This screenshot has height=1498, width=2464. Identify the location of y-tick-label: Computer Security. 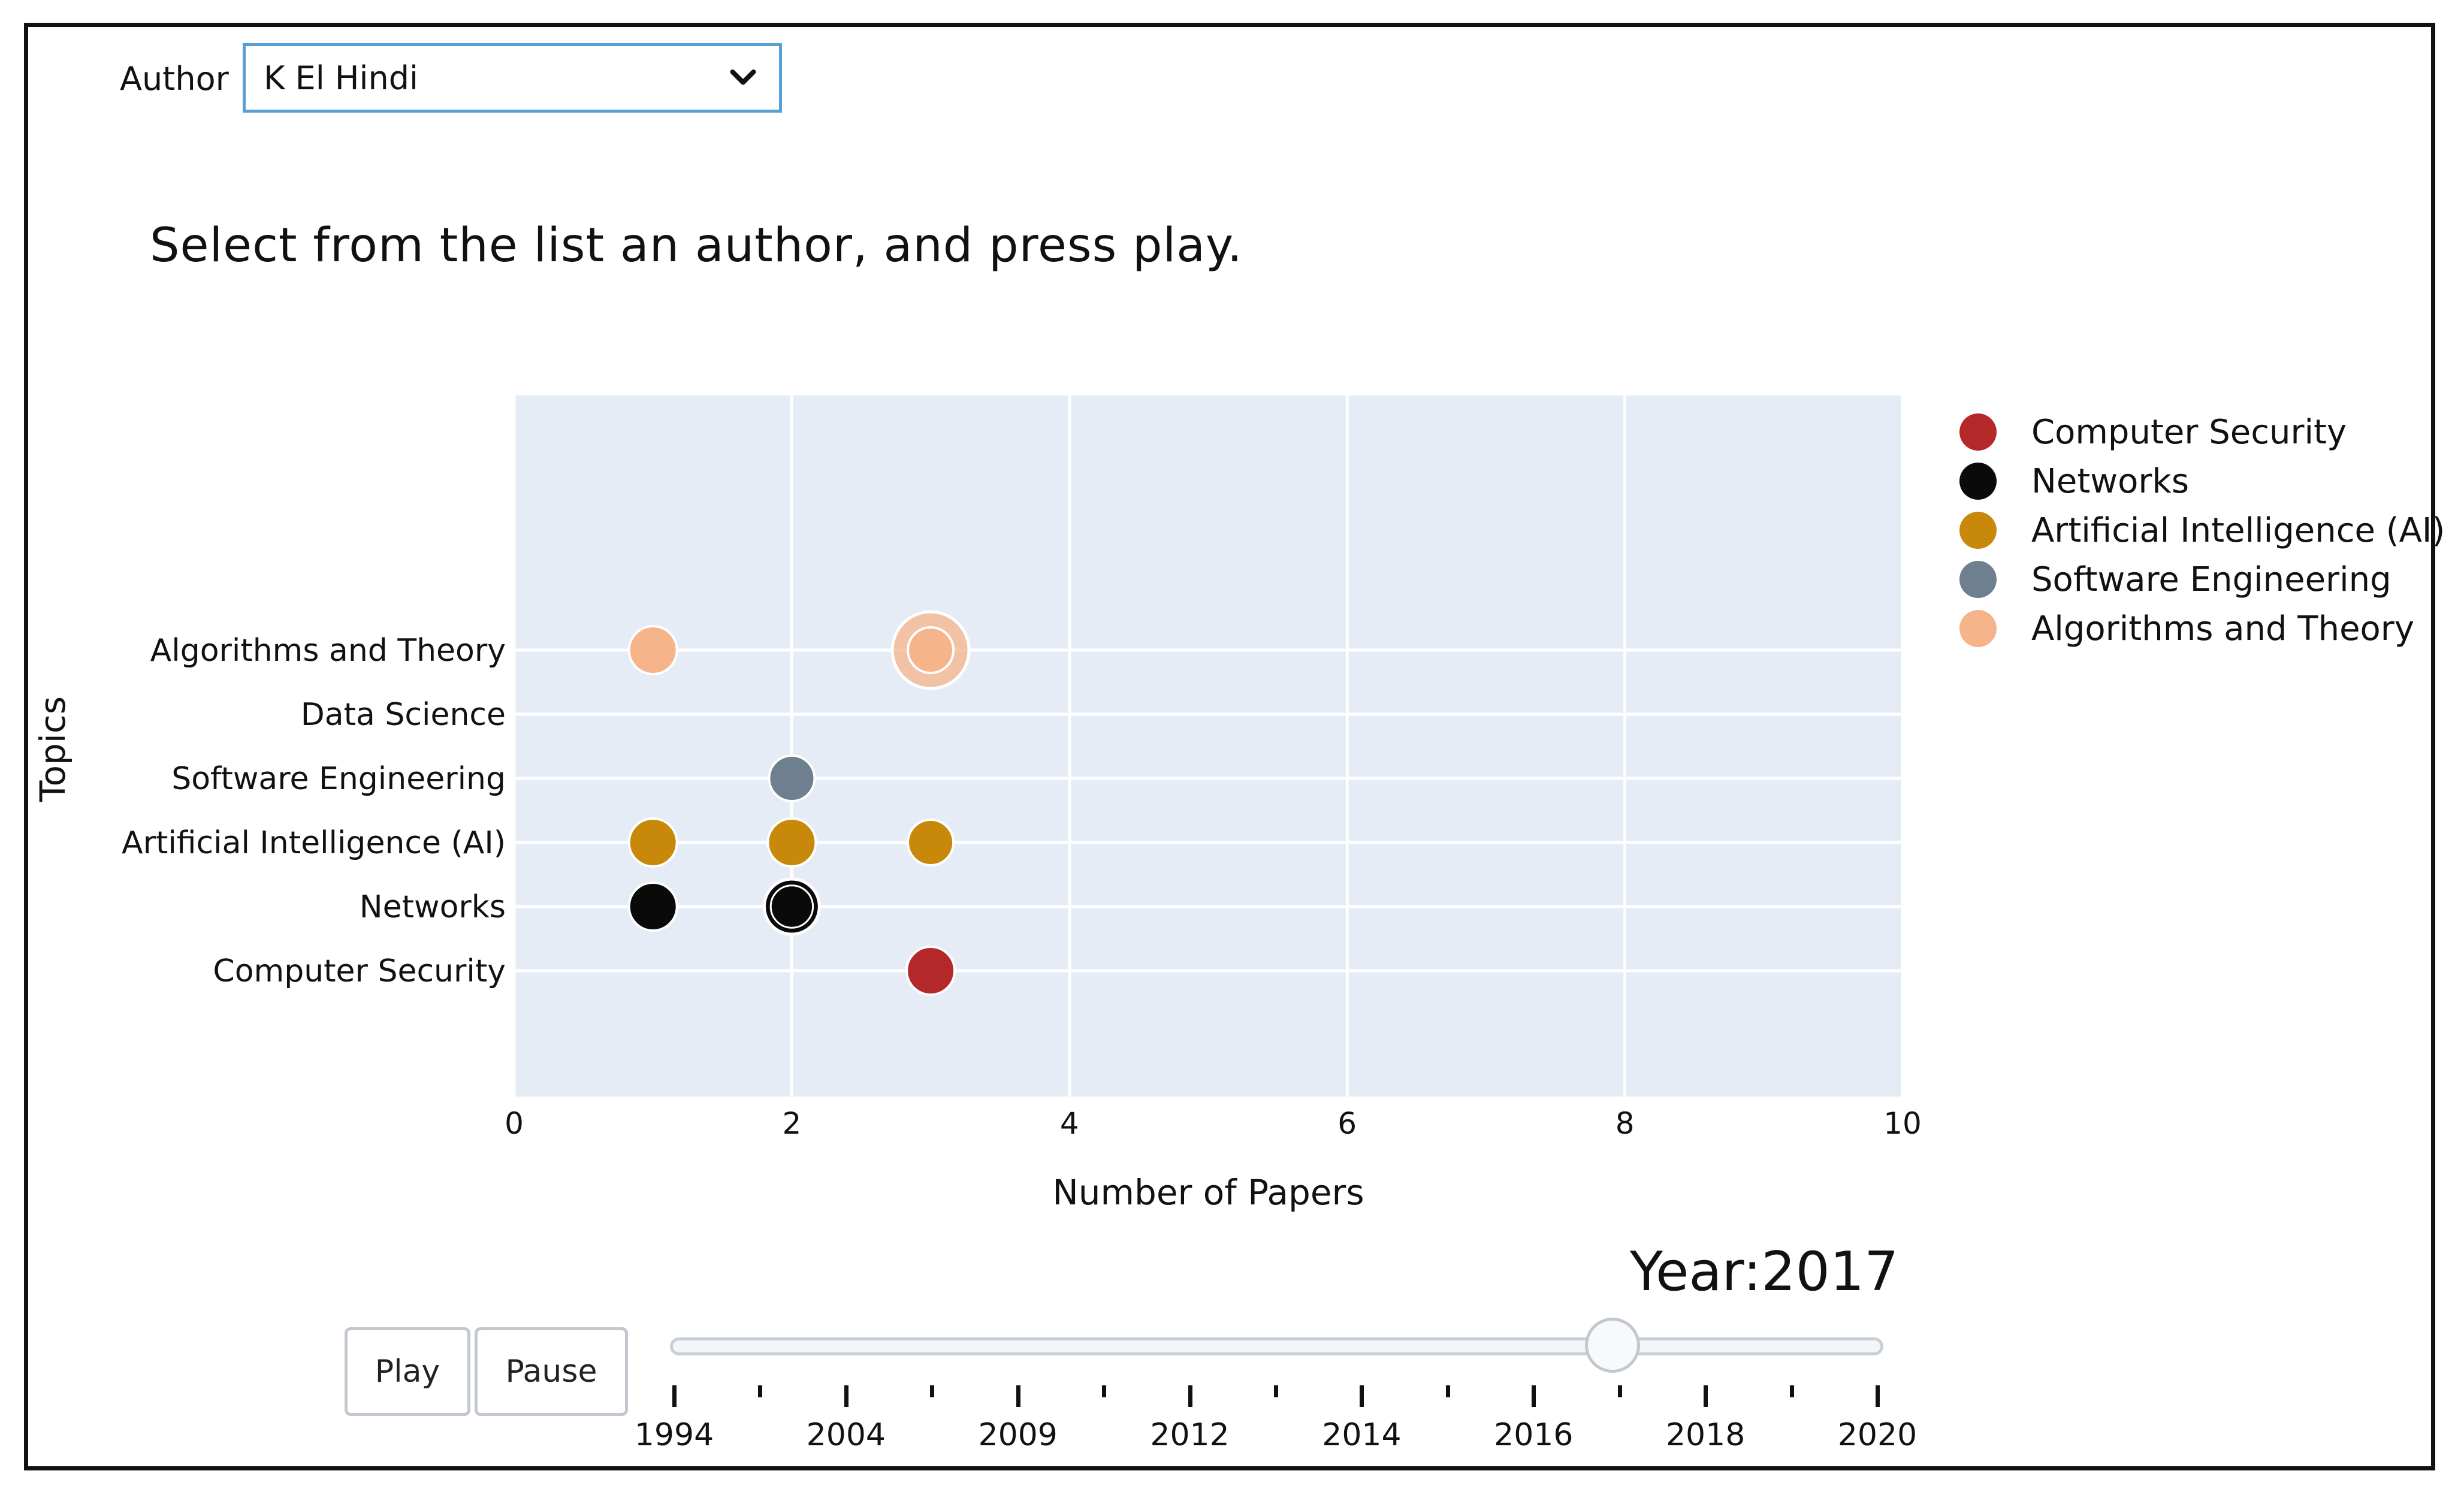
(359, 971).